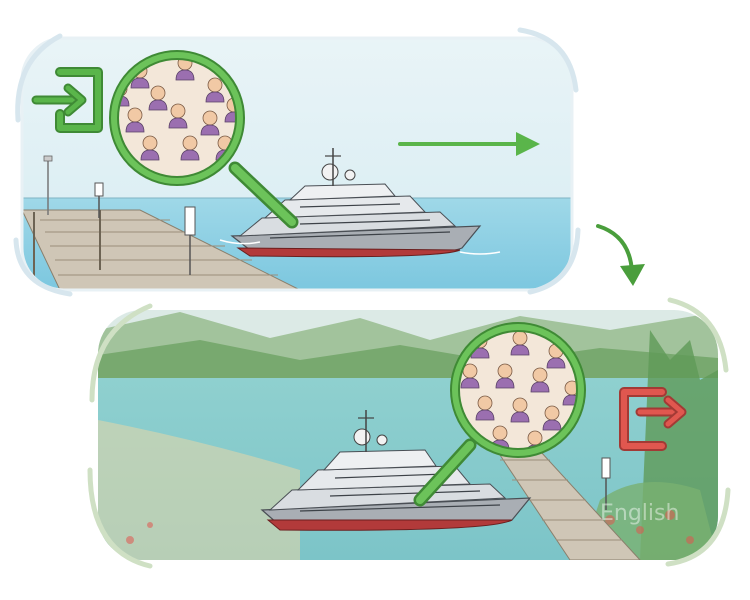 The image size is (750, 600). I want to click on arrow-down-icon, so click(620, 255).